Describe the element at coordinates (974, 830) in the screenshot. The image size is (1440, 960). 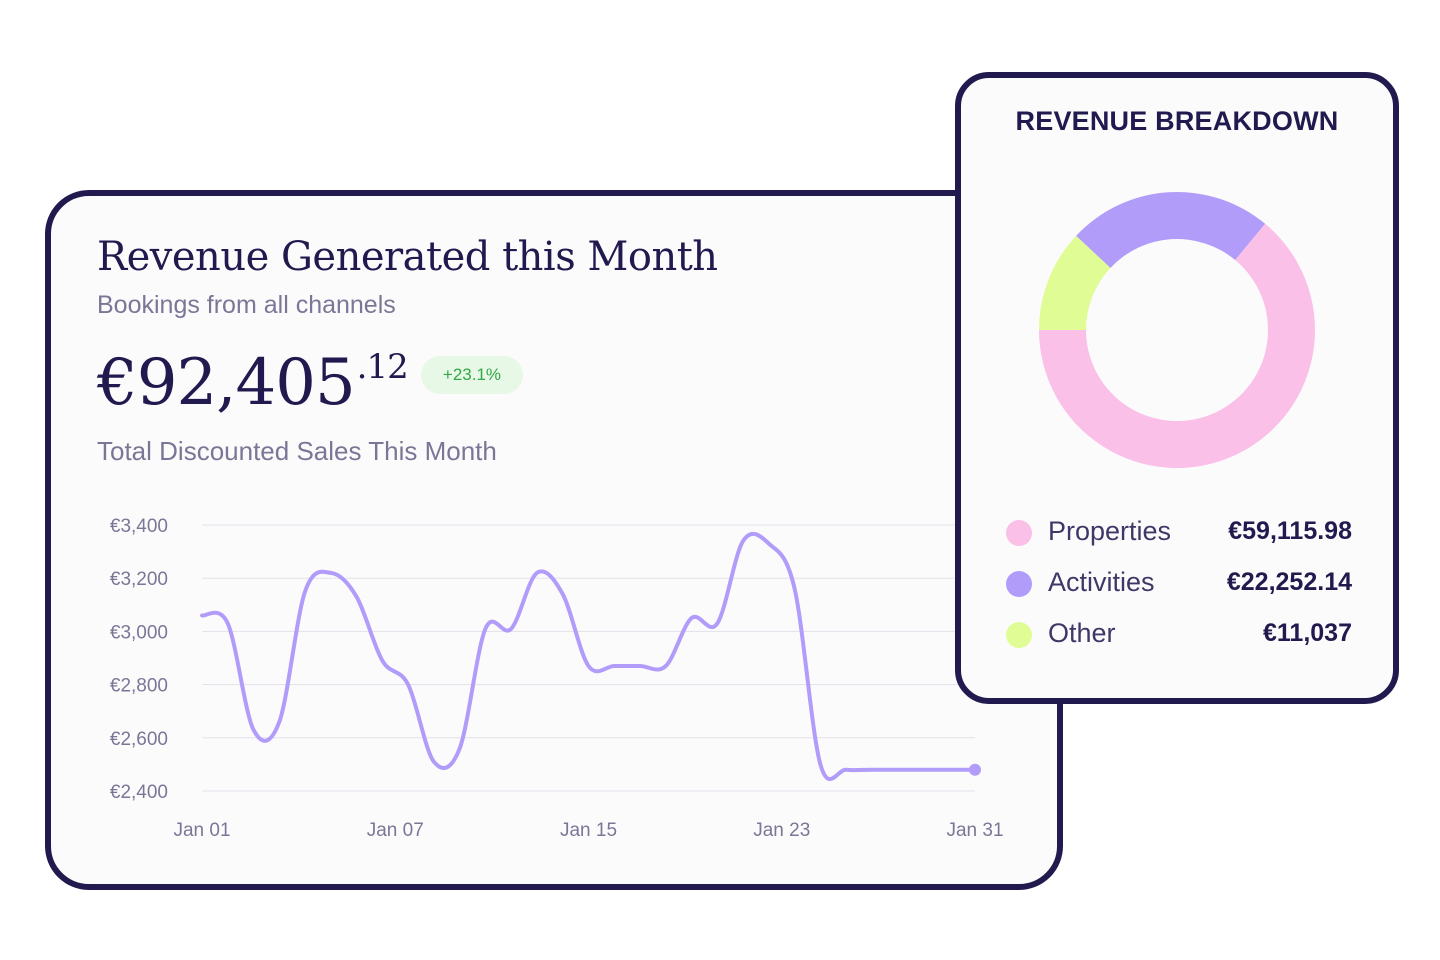
I see `x-tick-label: Jan 31` at that location.